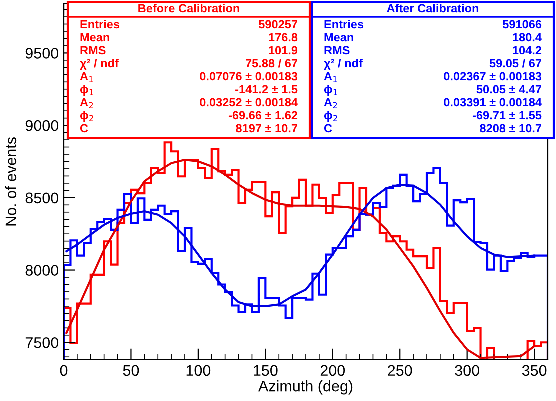 This screenshot has width=556, height=401. What do you see at coordinates (509, 89) in the screenshot?
I see `annotation: 50.05 ± 4.47` at bounding box center [509, 89].